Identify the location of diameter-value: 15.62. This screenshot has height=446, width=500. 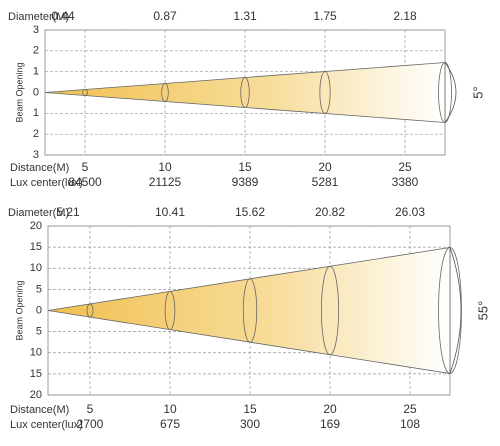
(250, 212).